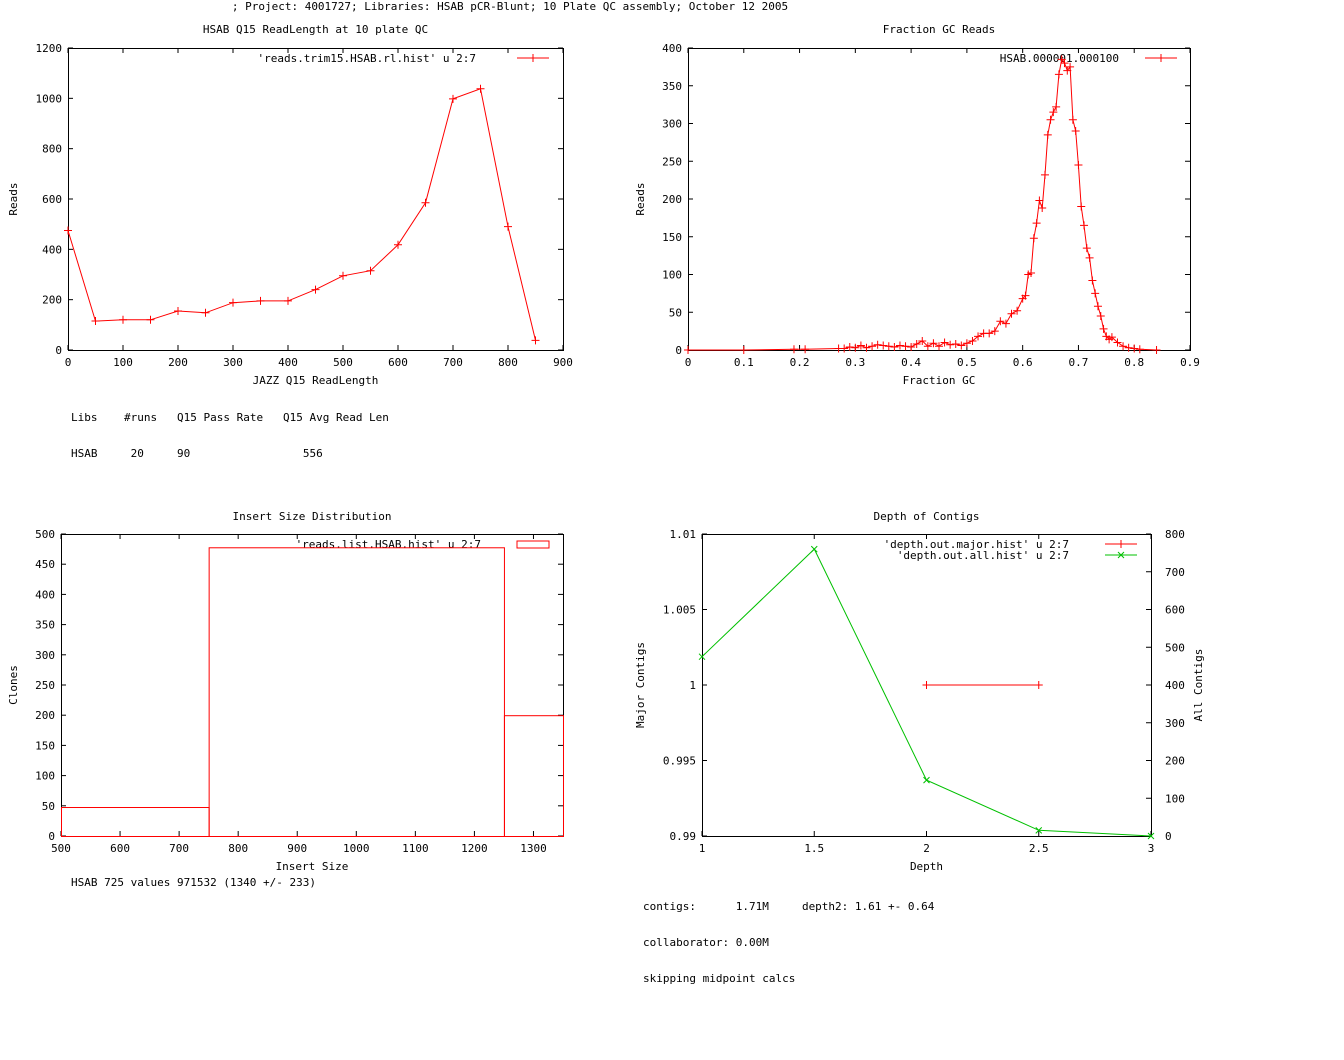 The height and width of the screenshot is (1060, 1344). What do you see at coordinates (926, 848) in the screenshot?
I see `x-tick-label: 2` at bounding box center [926, 848].